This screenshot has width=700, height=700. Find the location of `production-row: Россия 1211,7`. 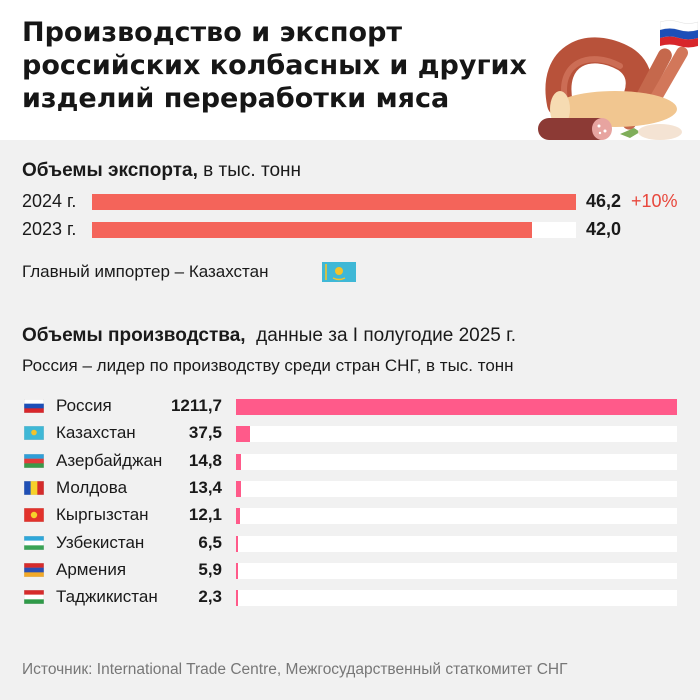

production-row: Россия 1211,7 is located at coordinates (350, 407).